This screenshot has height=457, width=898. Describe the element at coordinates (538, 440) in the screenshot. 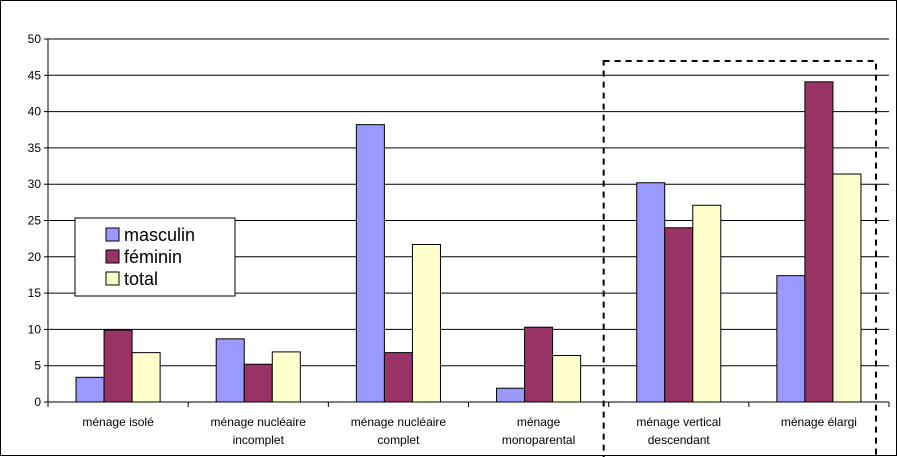

I see `x-category-label: monoparental` at that location.